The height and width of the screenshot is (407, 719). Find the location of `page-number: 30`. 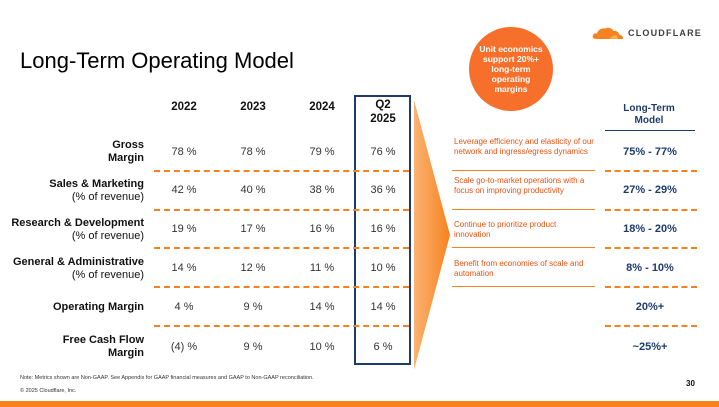

page-number: 30 is located at coordinates (690, 383).